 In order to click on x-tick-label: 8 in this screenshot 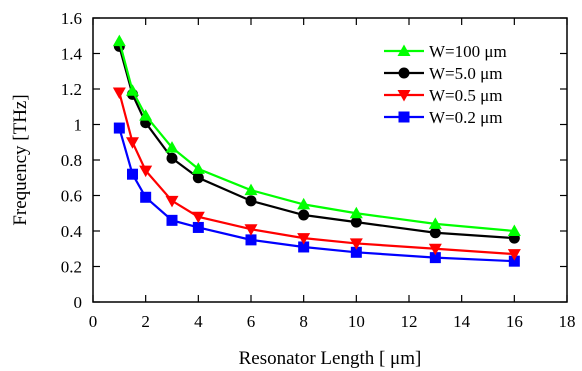, I will do `click(303, 321)`.